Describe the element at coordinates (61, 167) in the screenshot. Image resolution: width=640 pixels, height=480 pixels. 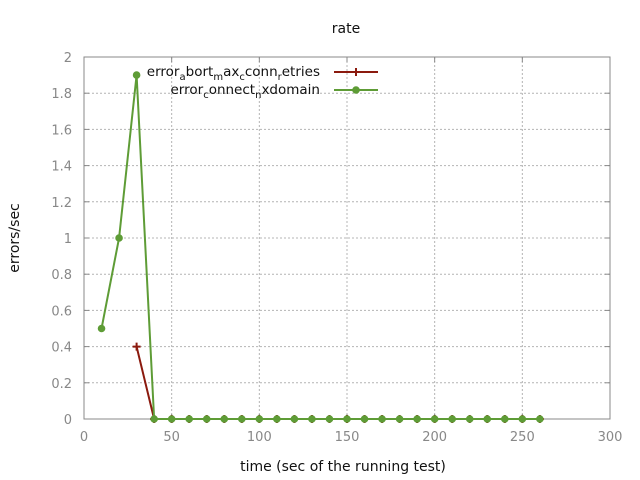
I see `y-tick-label: 1.4` at that location.